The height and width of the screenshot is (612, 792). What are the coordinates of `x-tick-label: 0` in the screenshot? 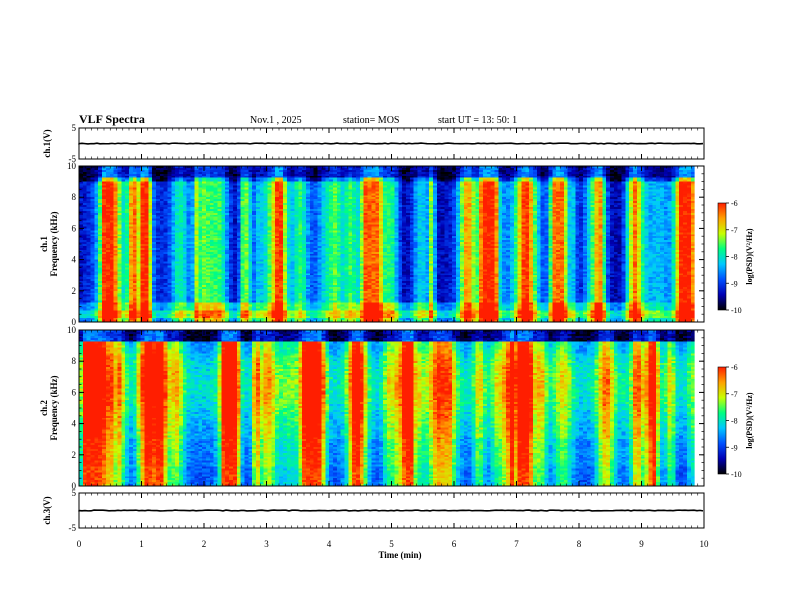 It's located at (79, 544).